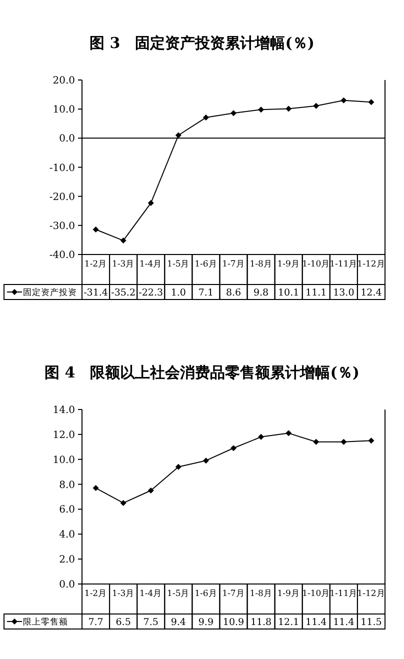 This screenshot has width=404, height=659. What do you see at coordinates (261, 622) in the screenshot?
I see `data-label: 11.8` at bounding box center [261, 622].